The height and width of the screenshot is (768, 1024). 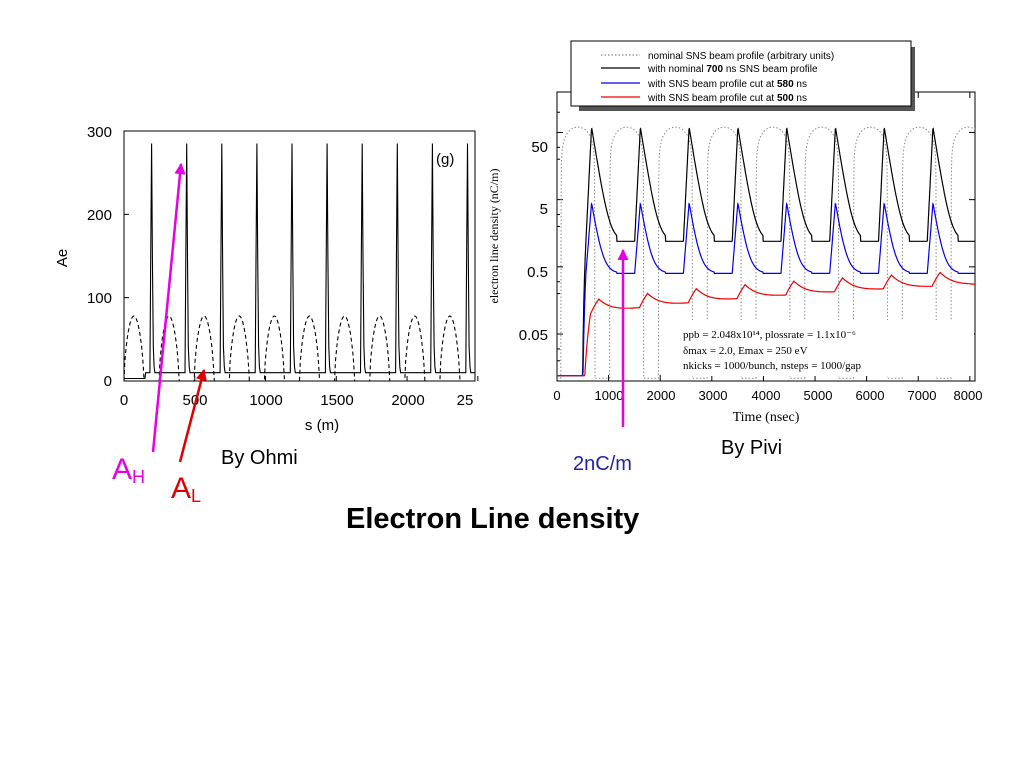 I want to click on pivi-xtick-8000: 8000, so click(x=968, y=395).